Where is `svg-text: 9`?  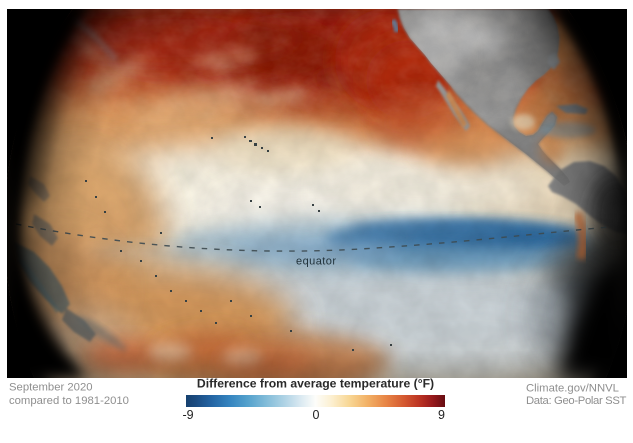 svg-text: 9 is located at coordinates (441, 415).